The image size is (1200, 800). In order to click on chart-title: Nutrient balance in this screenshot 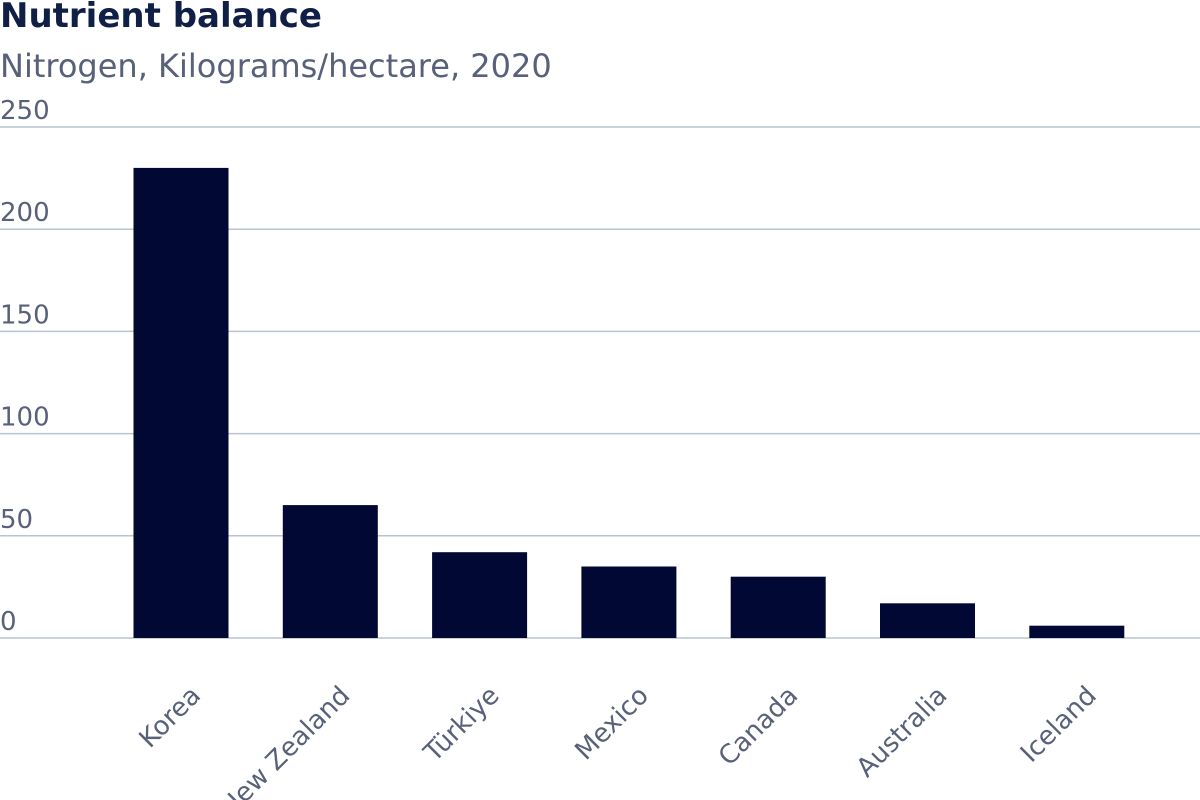, I will do `click(161, 18)`.